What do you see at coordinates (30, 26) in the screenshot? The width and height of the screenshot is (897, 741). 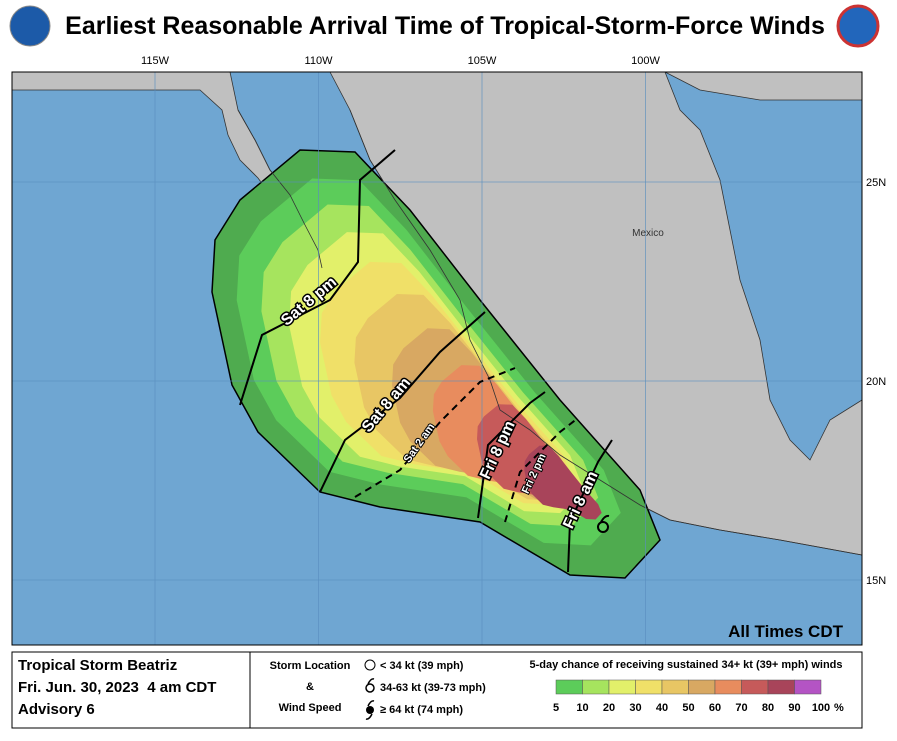 I see `noaa-logo` at bounding box center [30, 26].